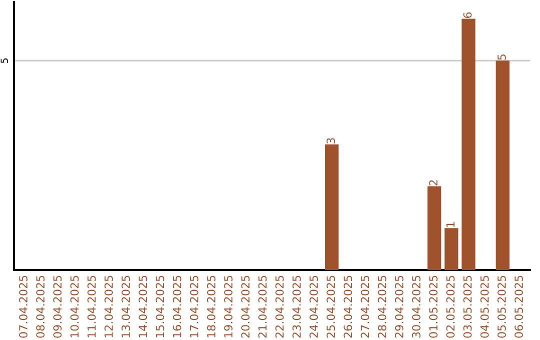 The image size is (540, 340). I want to click on data-label: 2, so click(433, 183).